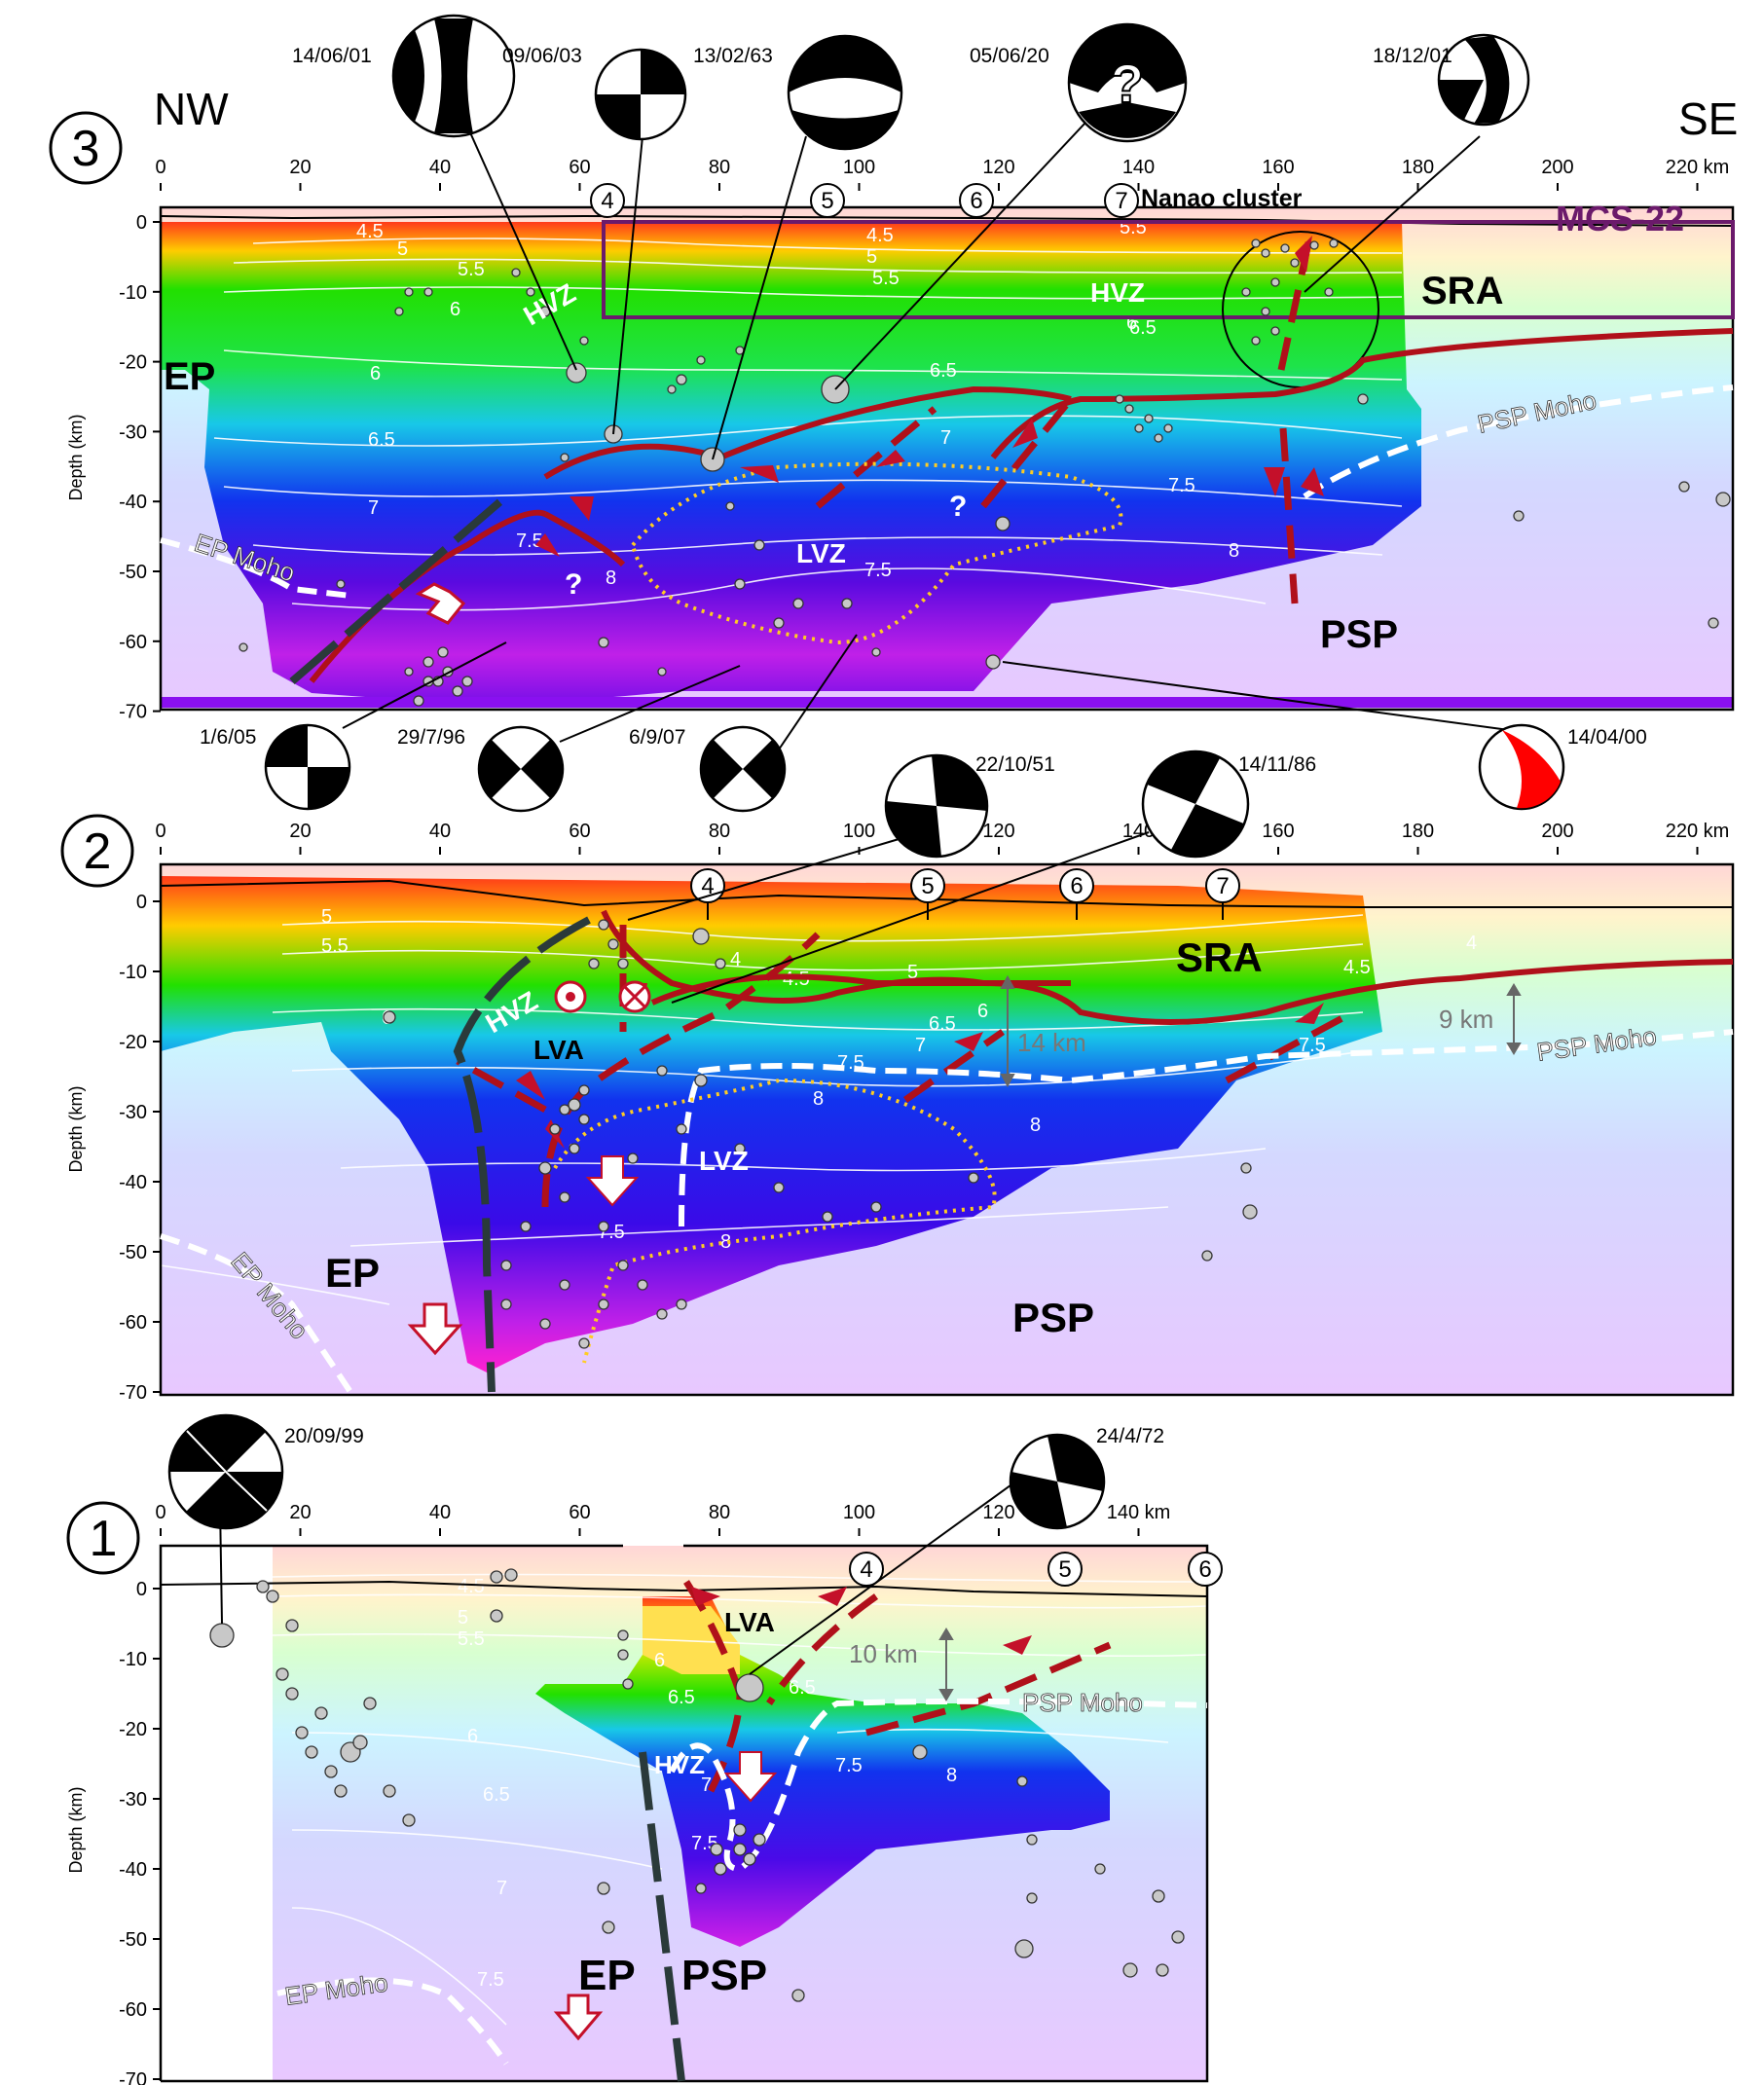 The width and height of the screenshot is (1764, 2085). Describe the element at coordinates (1607, 737) in the screenshot. I see `date-140400: 14/04/00` at that location.